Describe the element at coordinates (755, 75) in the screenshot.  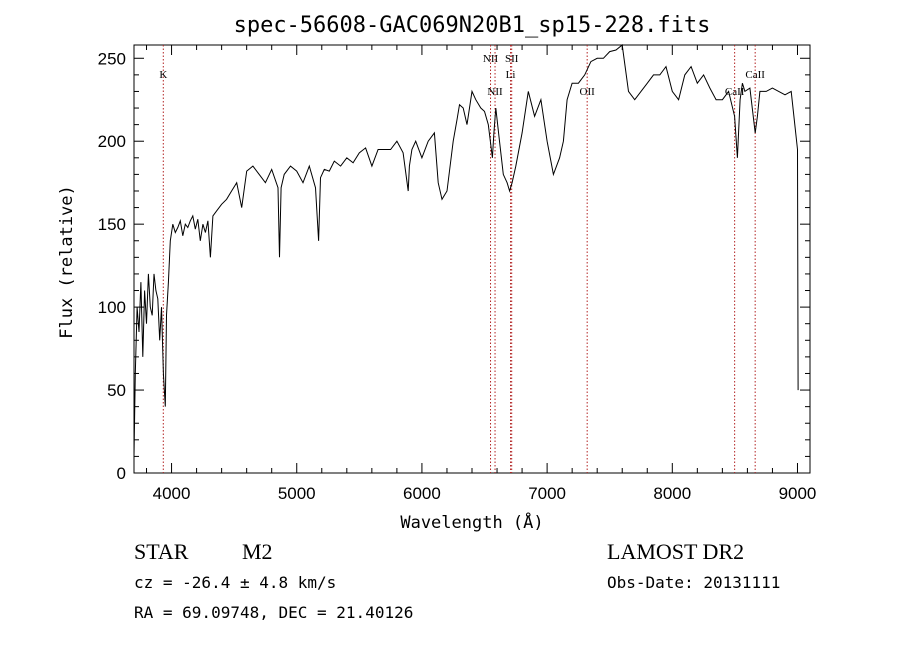
I see `line-marker-label: CaII` at that location.